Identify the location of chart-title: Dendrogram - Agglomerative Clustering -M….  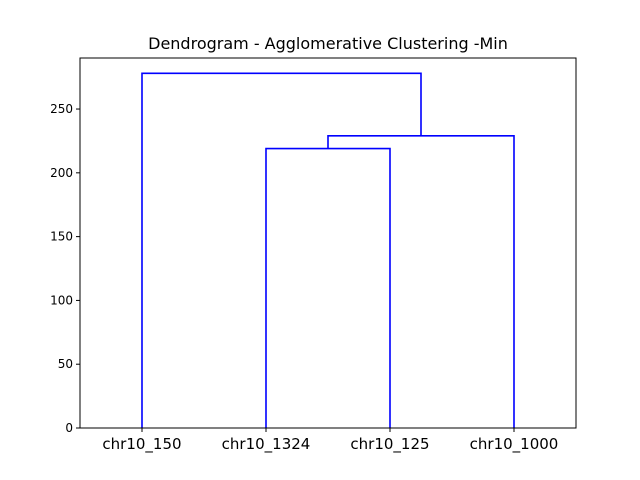
(328, 43).